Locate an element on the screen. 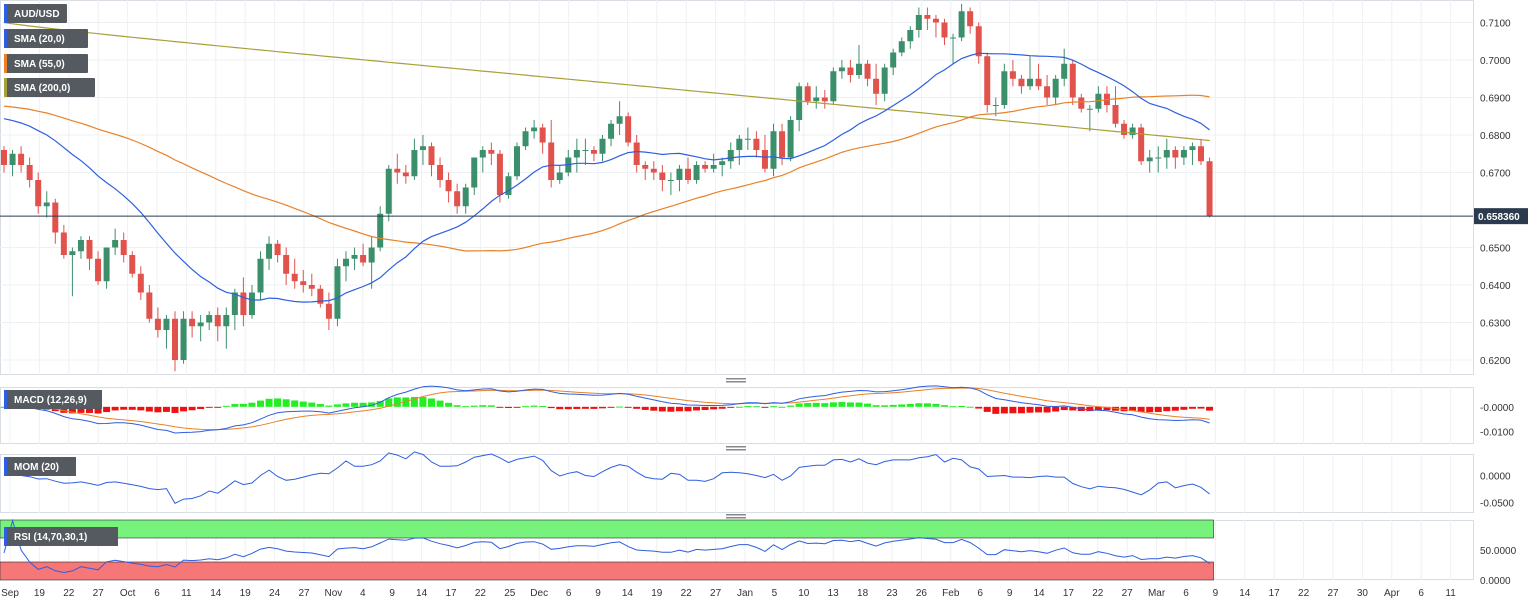  mom-legend-swatch is located at coordinates (5, 466).